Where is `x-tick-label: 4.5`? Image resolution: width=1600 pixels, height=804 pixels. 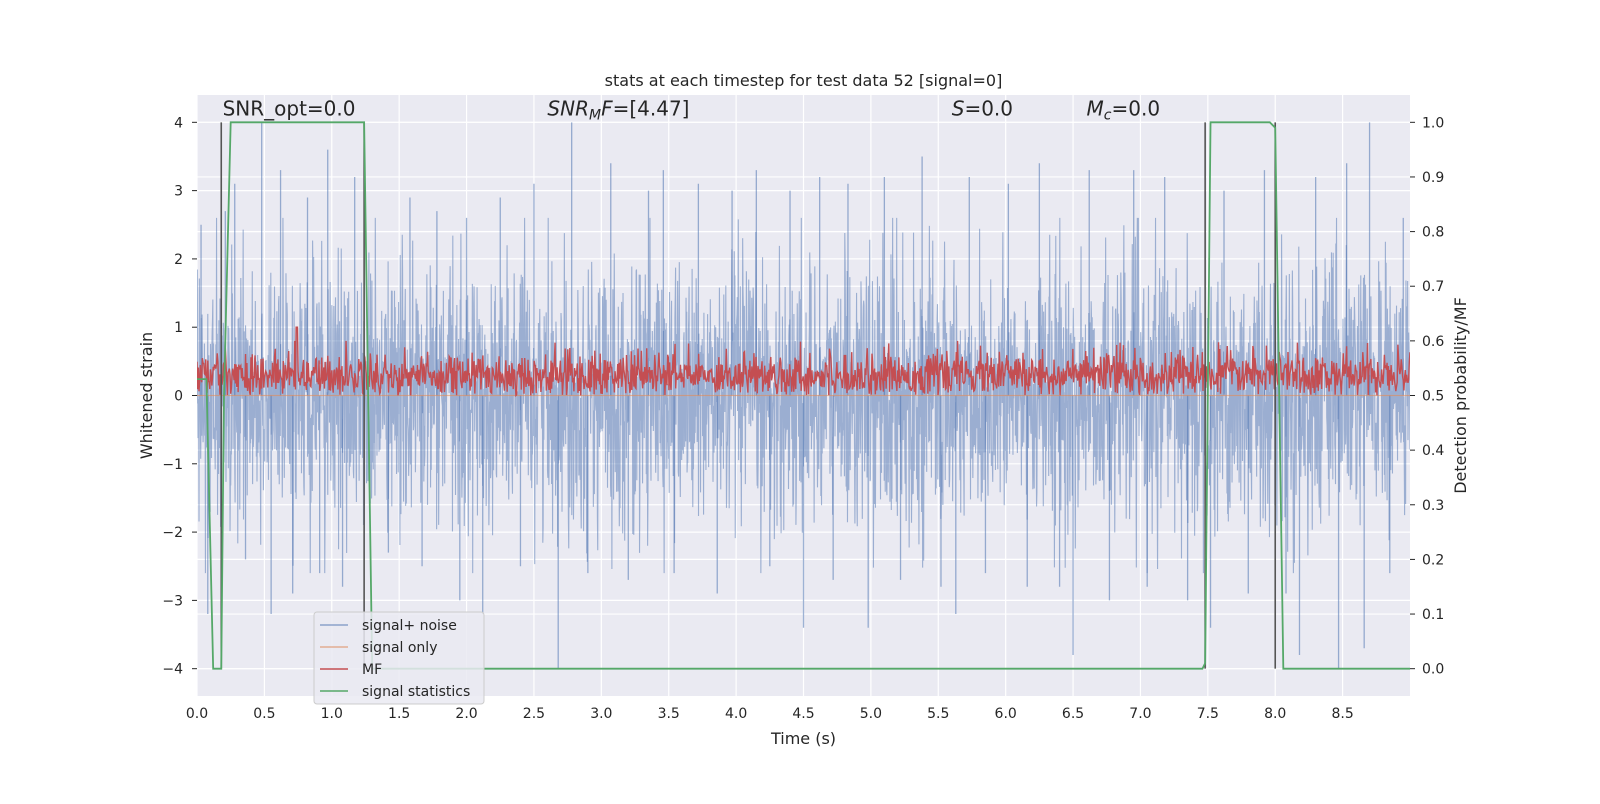
x-tick-label: 4.5 is located at coordinates (803, 714).